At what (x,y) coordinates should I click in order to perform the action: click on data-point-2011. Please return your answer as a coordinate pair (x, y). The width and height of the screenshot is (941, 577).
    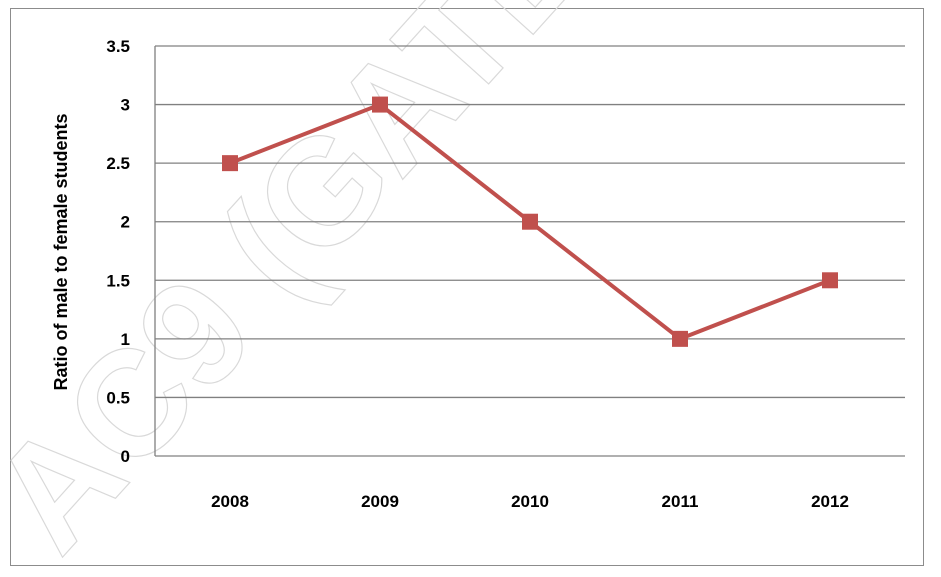
    Looking at the image, I should click on (680, 338).